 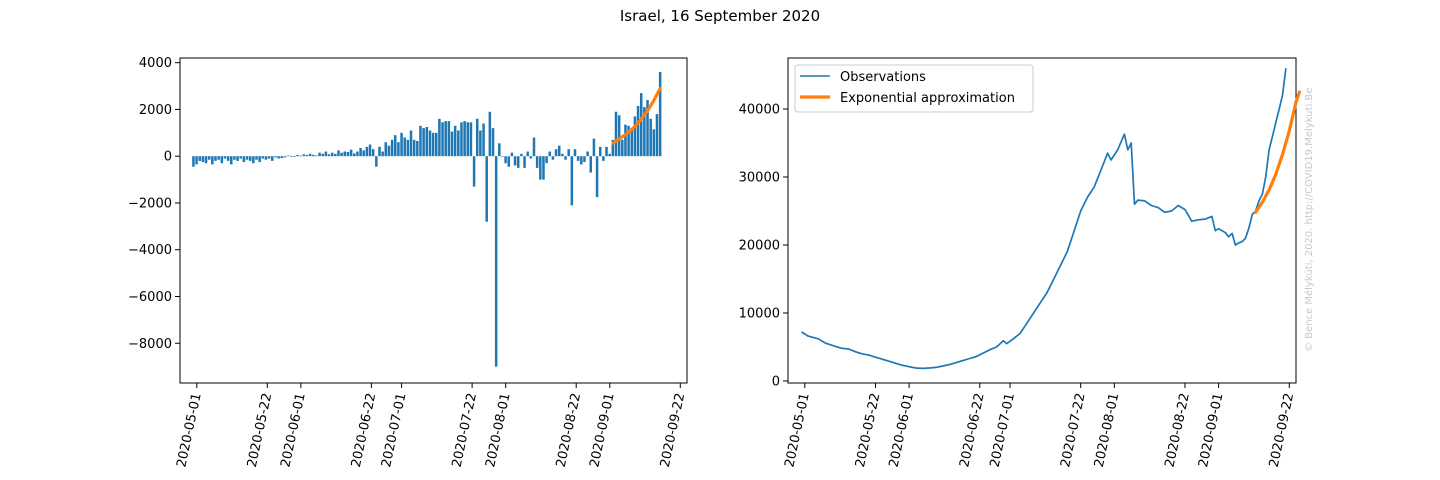 What do you see at coordinates (364, 430) in the screenshot?
I see `left-x-tick-label: 2020-06-22` at bounding box center [364, 430].